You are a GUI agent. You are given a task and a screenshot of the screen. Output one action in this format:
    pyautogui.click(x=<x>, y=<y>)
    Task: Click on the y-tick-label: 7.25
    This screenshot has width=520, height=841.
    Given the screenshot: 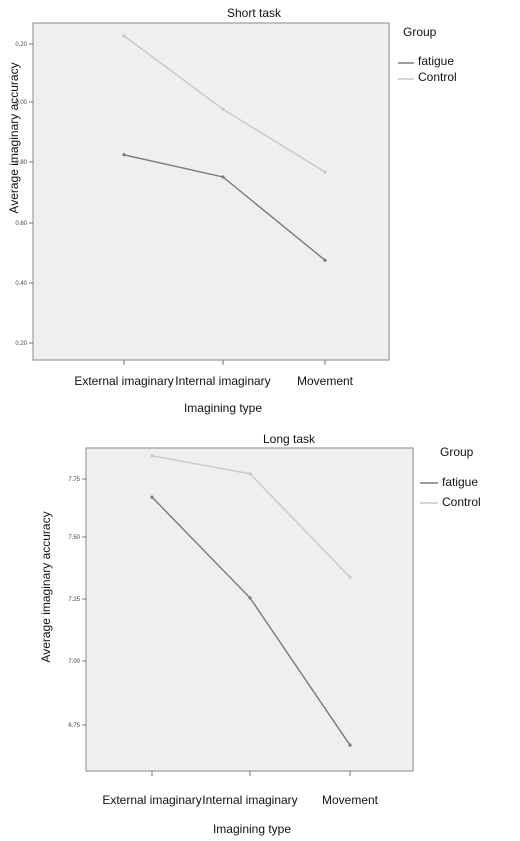 What is the action you would take?
    pyautogui.click(x=74, y=600)
    